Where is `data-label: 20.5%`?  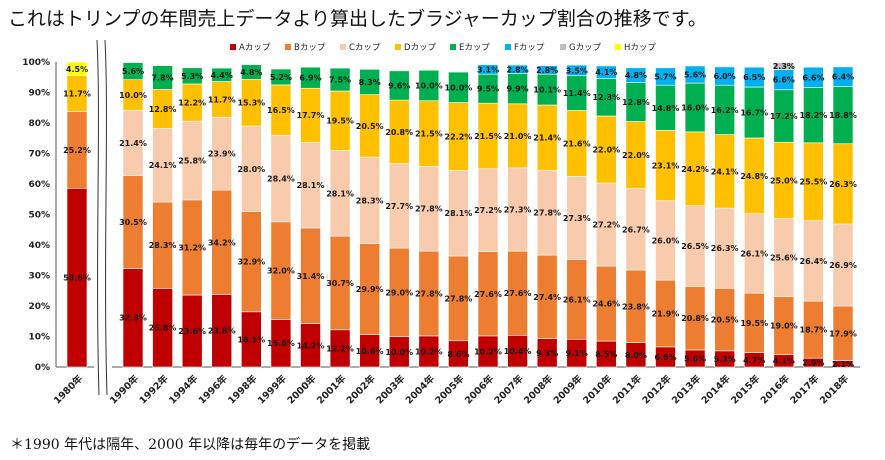 data-label: 20.5% is located at coordinates (370, 126).